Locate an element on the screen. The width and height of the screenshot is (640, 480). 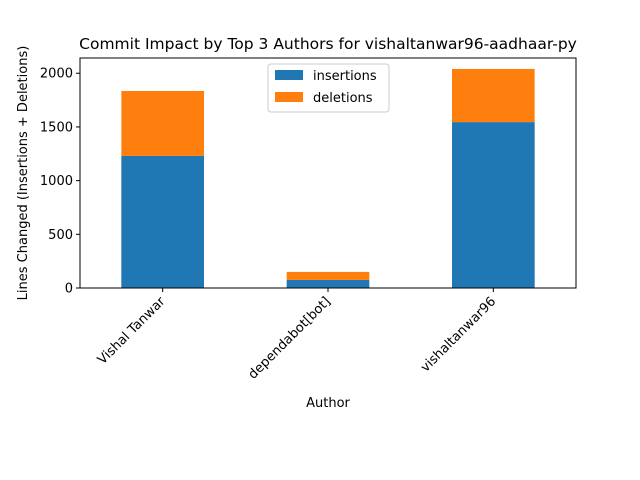
y-tick-label-4: 2000 is located at coordinates (56, 74).